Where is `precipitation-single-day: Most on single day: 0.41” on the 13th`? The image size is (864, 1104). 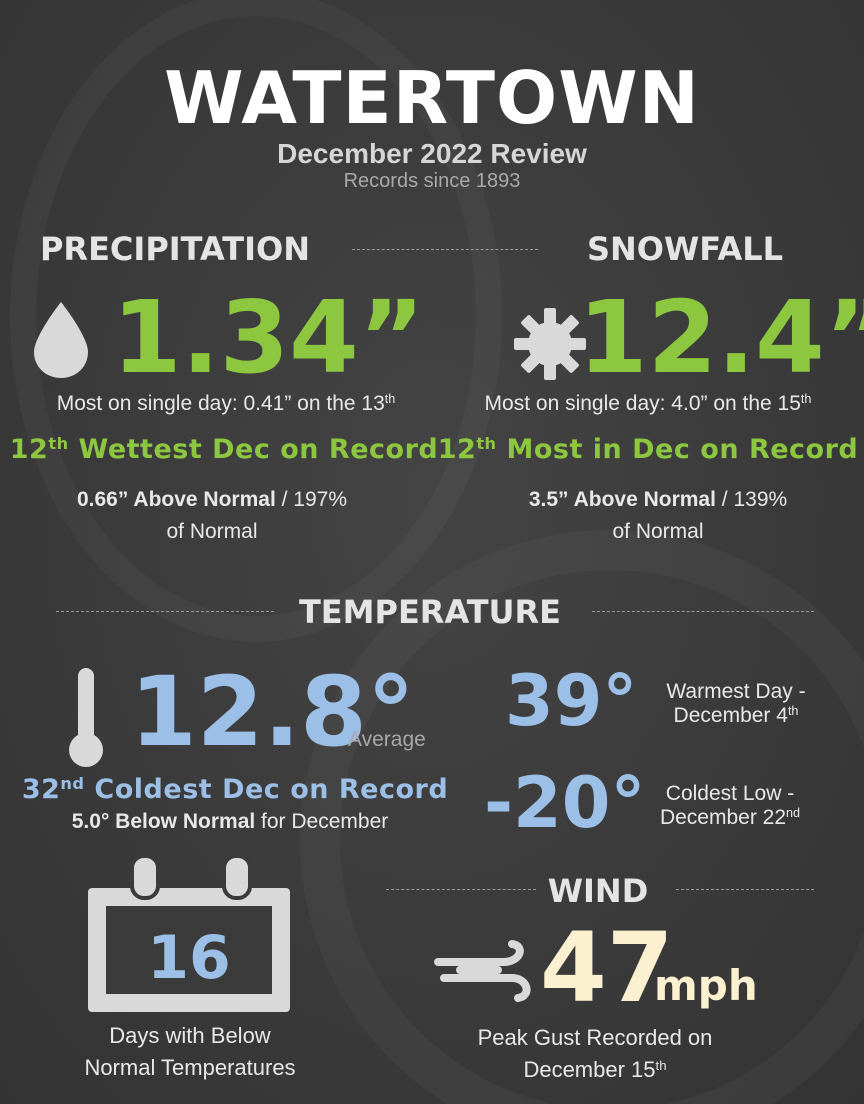
precipitation-single-day: Most on single day: 0.41” on the 13th is located at coordinates (226, 403).